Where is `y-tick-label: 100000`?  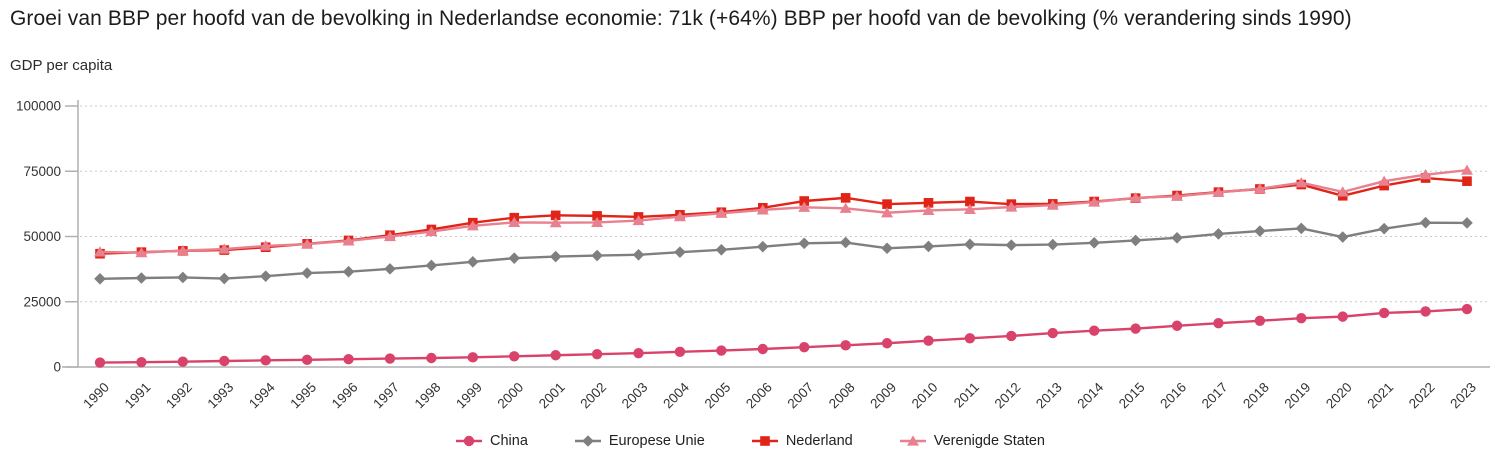
y-tick-label: 100000 is located at coordinates (38, 106).